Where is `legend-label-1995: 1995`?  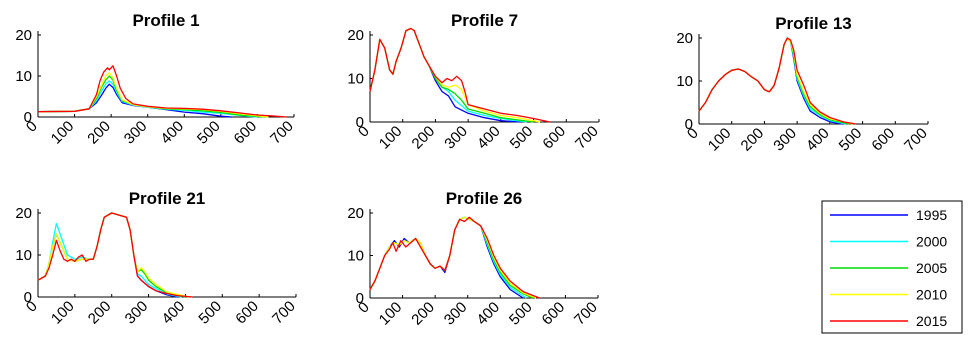 legend-label-1995: 1995 is located at coordinates (931, 215).